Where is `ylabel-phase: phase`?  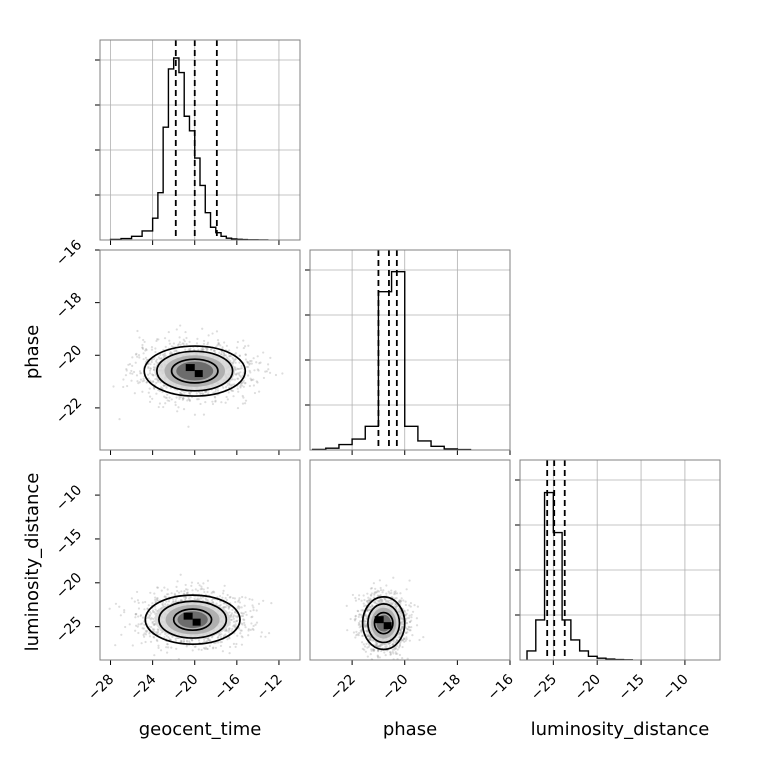
ylabel-phase: phase is located at coordinates (32, 352).